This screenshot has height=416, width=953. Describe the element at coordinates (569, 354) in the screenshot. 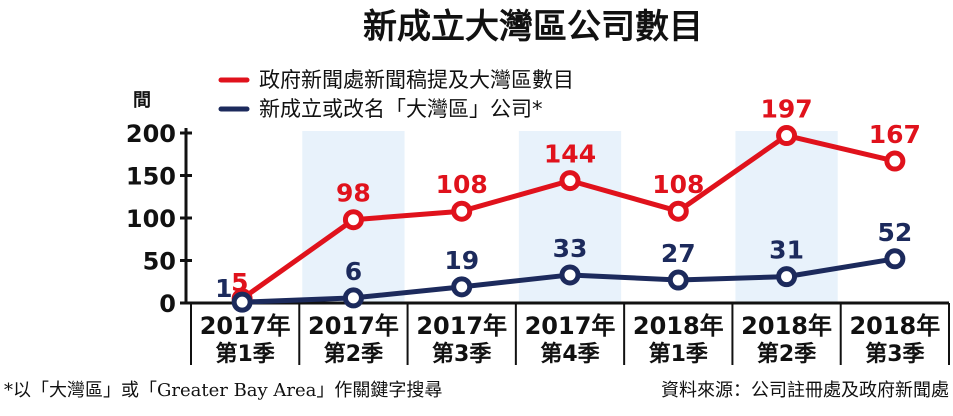

I see `x-tick-label-quarter: 第4季` at that location.